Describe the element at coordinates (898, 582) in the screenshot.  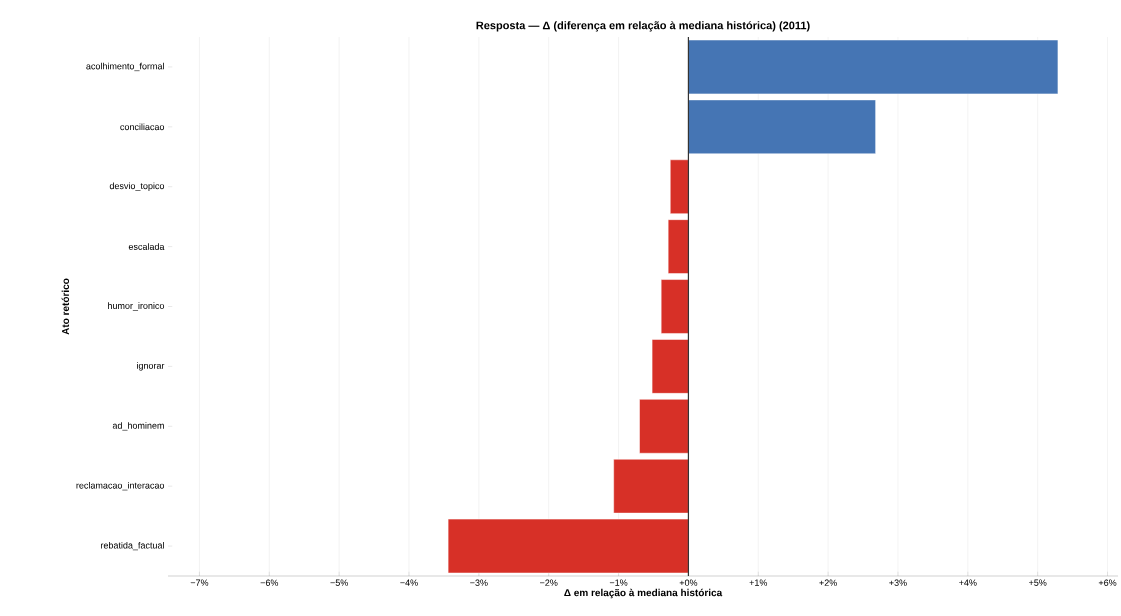
I see `x-tick-label: +3%` at that location.